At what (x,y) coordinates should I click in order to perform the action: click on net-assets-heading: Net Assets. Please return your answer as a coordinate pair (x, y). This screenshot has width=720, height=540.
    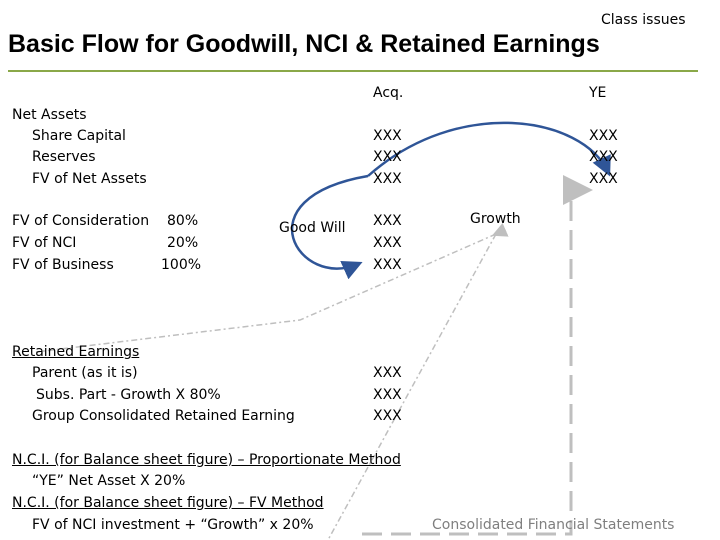
    Looking at the image, I should click on (49, 115).